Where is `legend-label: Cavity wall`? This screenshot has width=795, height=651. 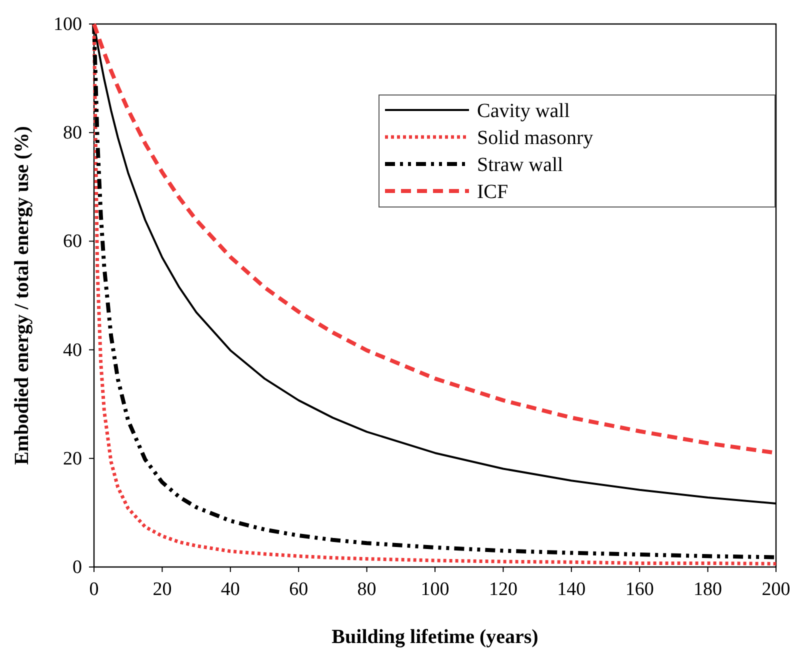
legend-label: Cavity wall is located at coordinates (523, 111).